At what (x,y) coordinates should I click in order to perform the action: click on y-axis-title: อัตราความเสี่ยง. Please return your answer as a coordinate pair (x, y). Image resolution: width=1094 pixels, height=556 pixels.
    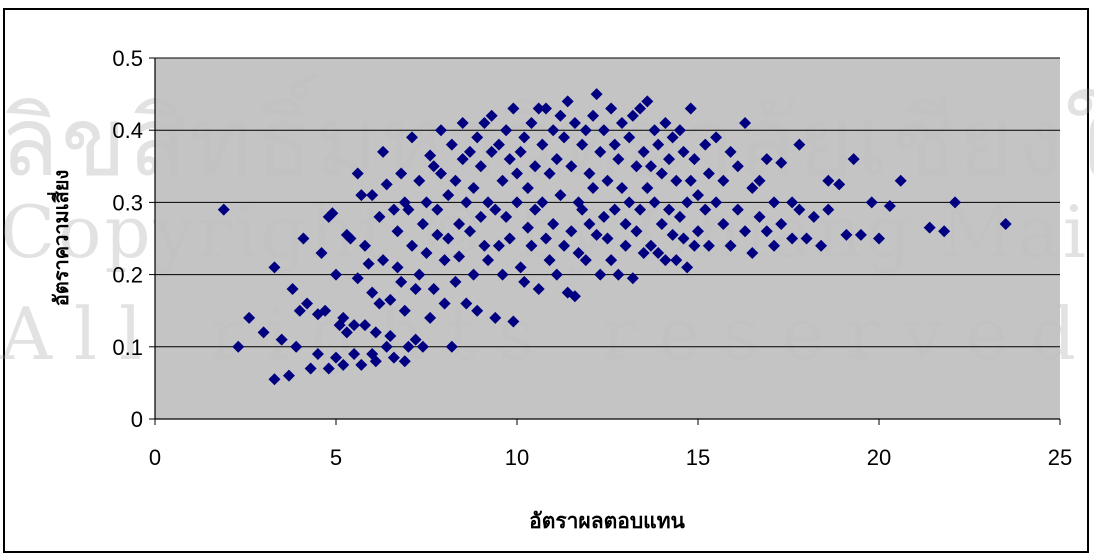
    Looking at the image, I should click on (59, 238).